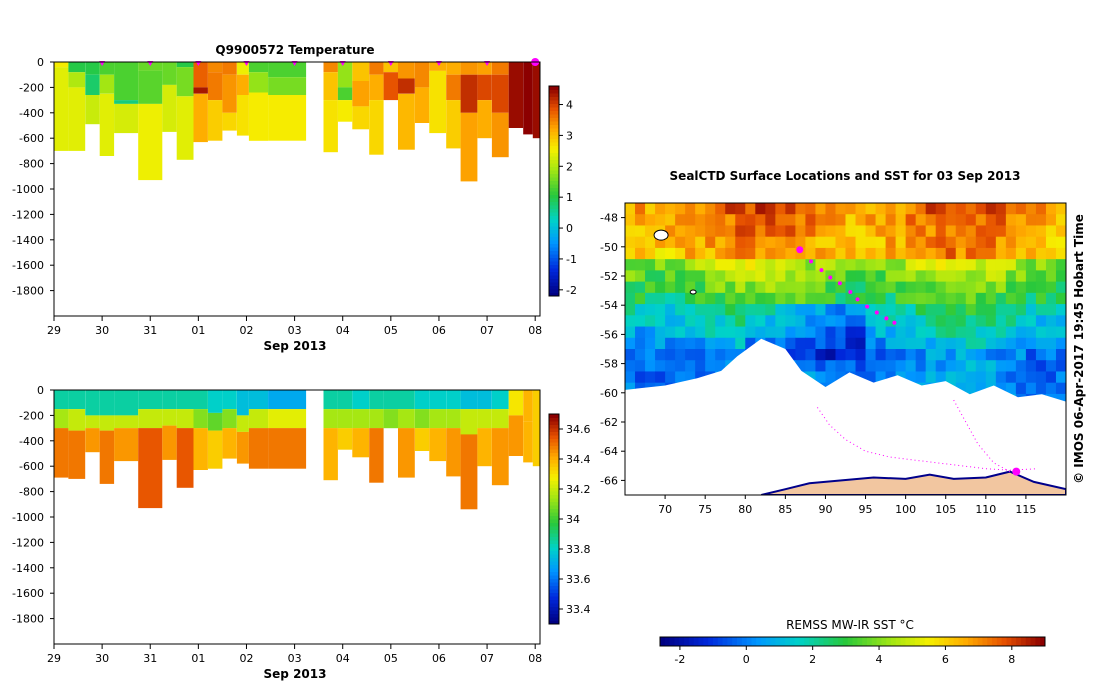 This screenshot has width=1099, height=700. Describe the element at coordinates (40, 390) in the screenshot. I see `y-tick-label: 0` at that location.